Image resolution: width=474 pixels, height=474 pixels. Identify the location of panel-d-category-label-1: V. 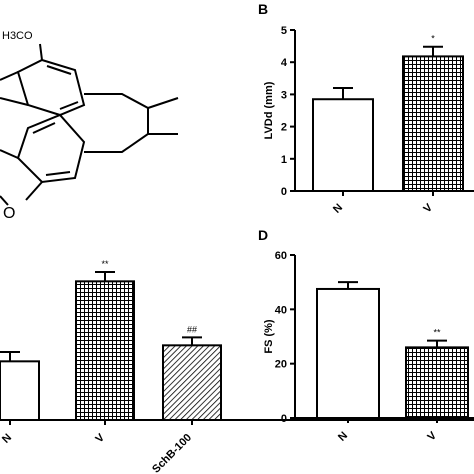
(432, 436).